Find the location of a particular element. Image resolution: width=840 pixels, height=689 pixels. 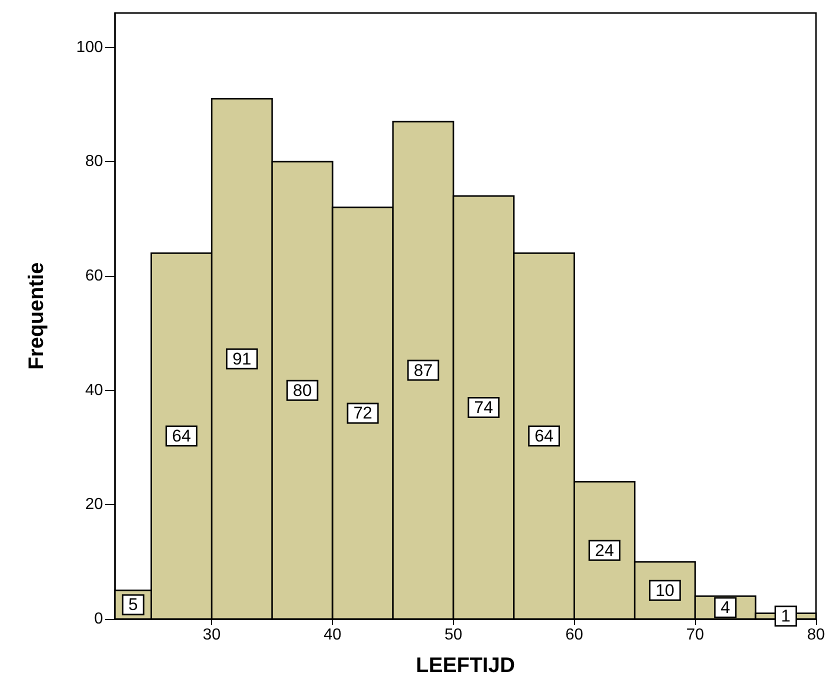

y-tick-label: 100 is located at coordinates (90, 47).